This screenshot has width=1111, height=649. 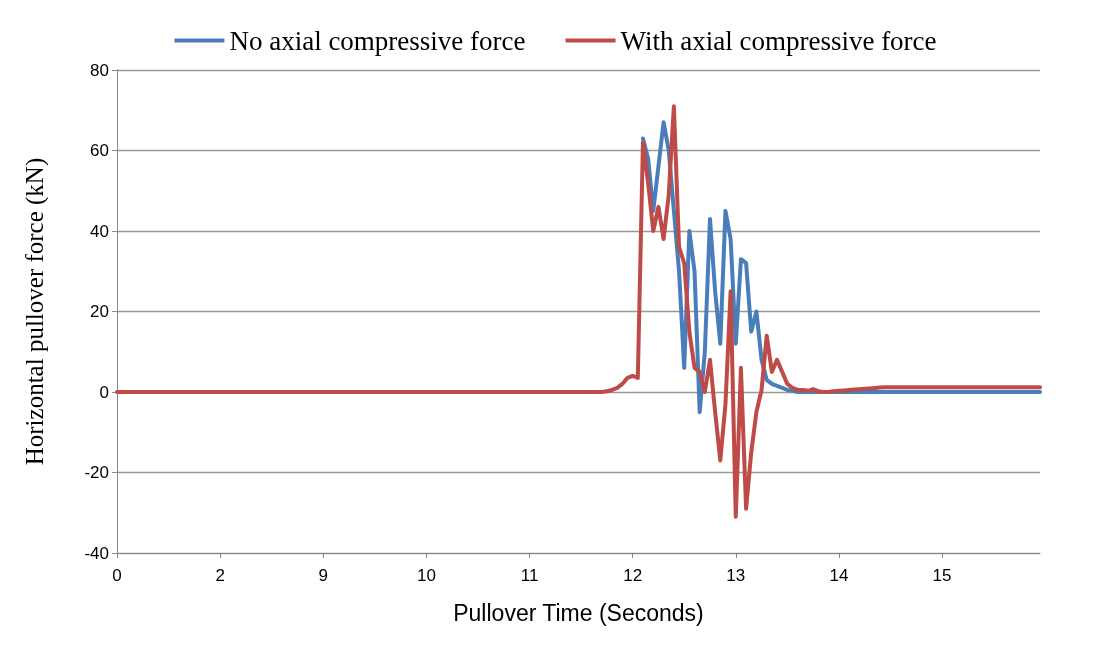 What do you see at coordinates (578, 612) in the screenshot?
I see `x-axis-title: Pullover Time (Seconds)` at bounding box center [578, 612].